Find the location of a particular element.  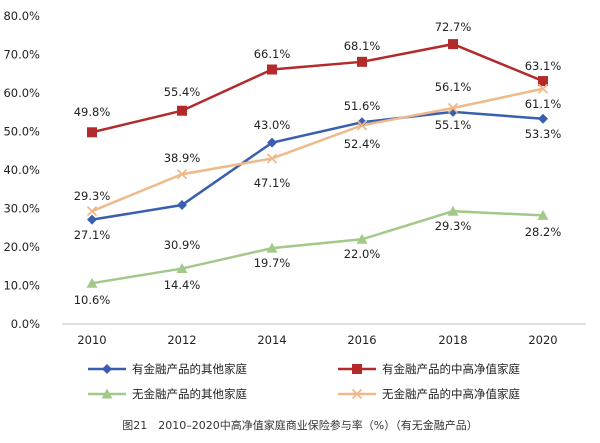

legend-item: 无金融产品的中高净值家庭 is located at coordinates (429, 394).